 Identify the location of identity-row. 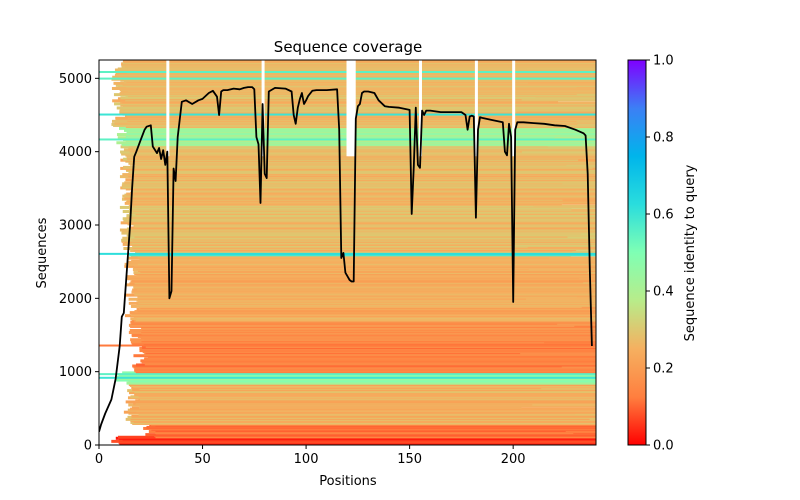
(359, 61).